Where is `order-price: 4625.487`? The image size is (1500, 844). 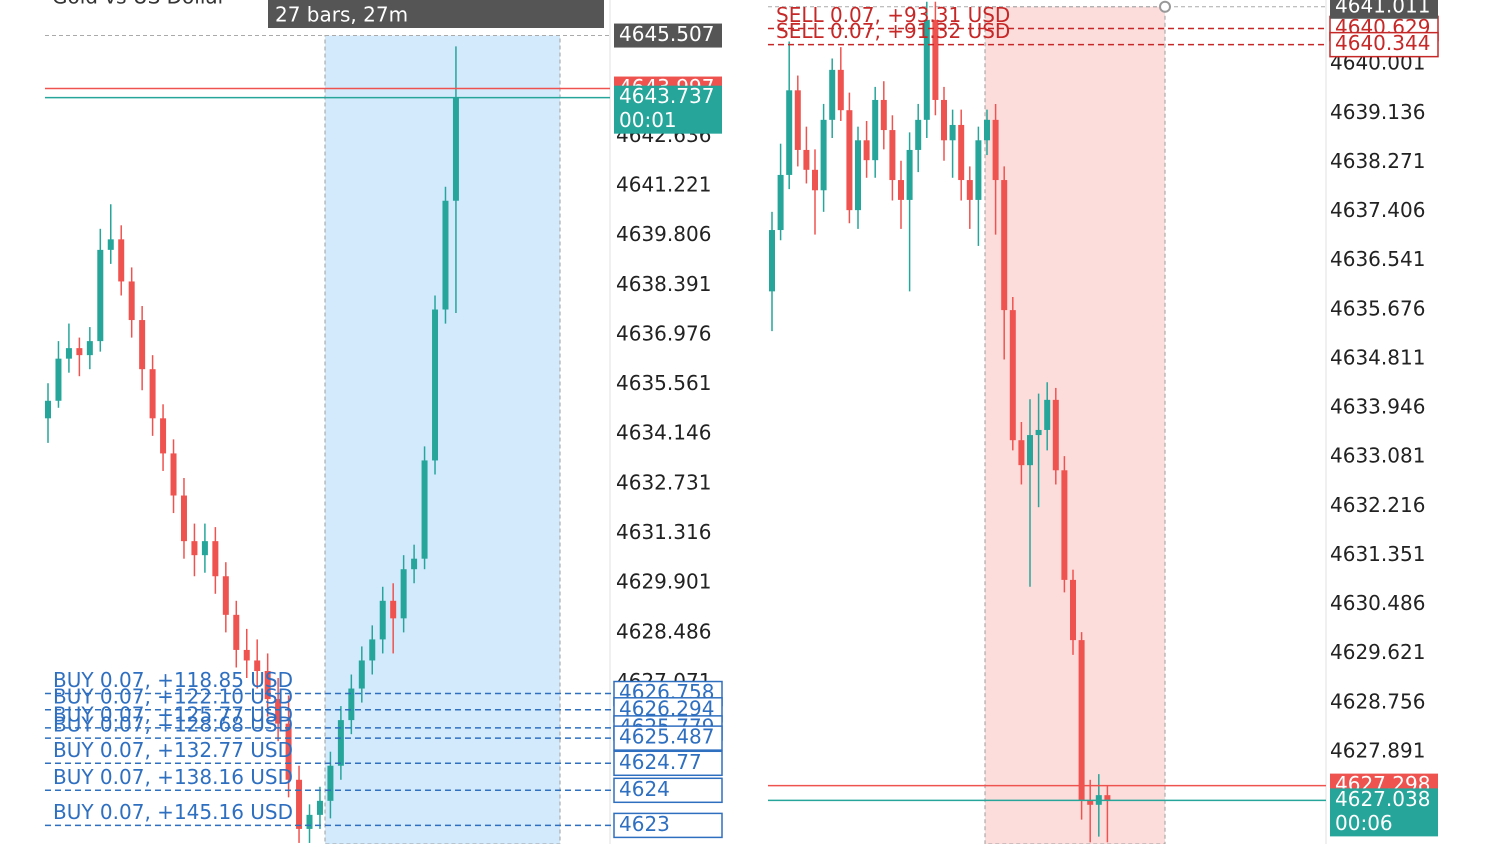
order-price: 4625.487 is located at coordinates (666, 737).